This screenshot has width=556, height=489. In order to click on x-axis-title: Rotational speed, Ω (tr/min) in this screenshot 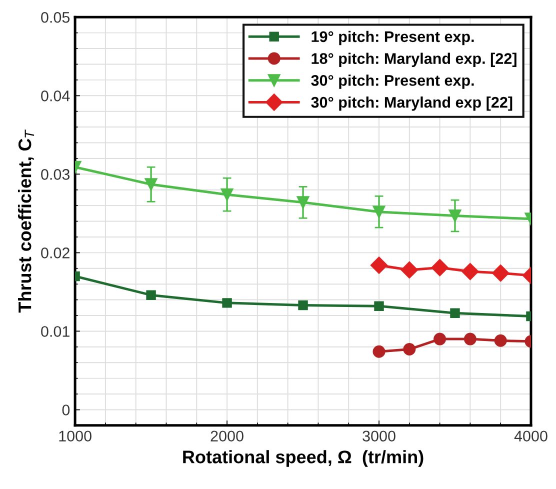, I will do `click(303, 458)`.